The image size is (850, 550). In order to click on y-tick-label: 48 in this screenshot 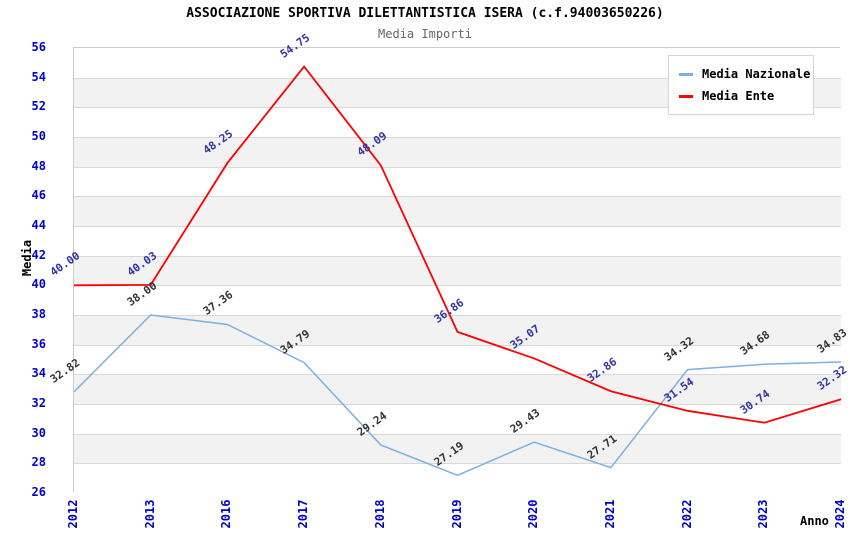, I will do `click(38, 165)`.